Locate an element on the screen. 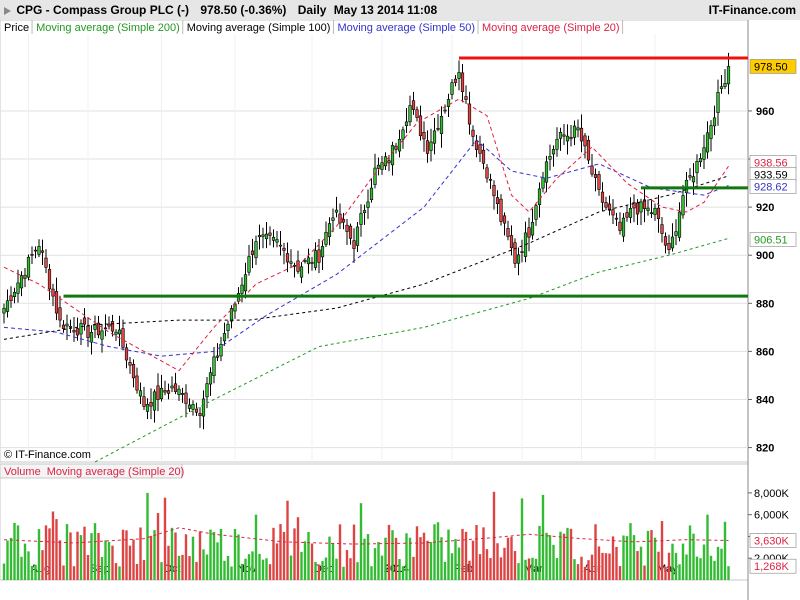 Image resolution: width=800 pixels, height=600 pixels. volume-legend-item: Moving average (Simple 20) is located at coordinates (116, 472).